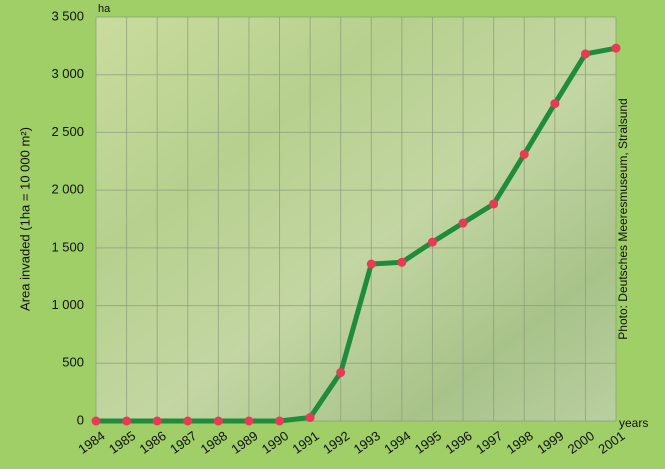 Image resolution: width=665 pixels, height=469 pixels. Describe the element at coordinates (67, 246) in the screenshot. I see `y-tick-label: 1 500` at that location.